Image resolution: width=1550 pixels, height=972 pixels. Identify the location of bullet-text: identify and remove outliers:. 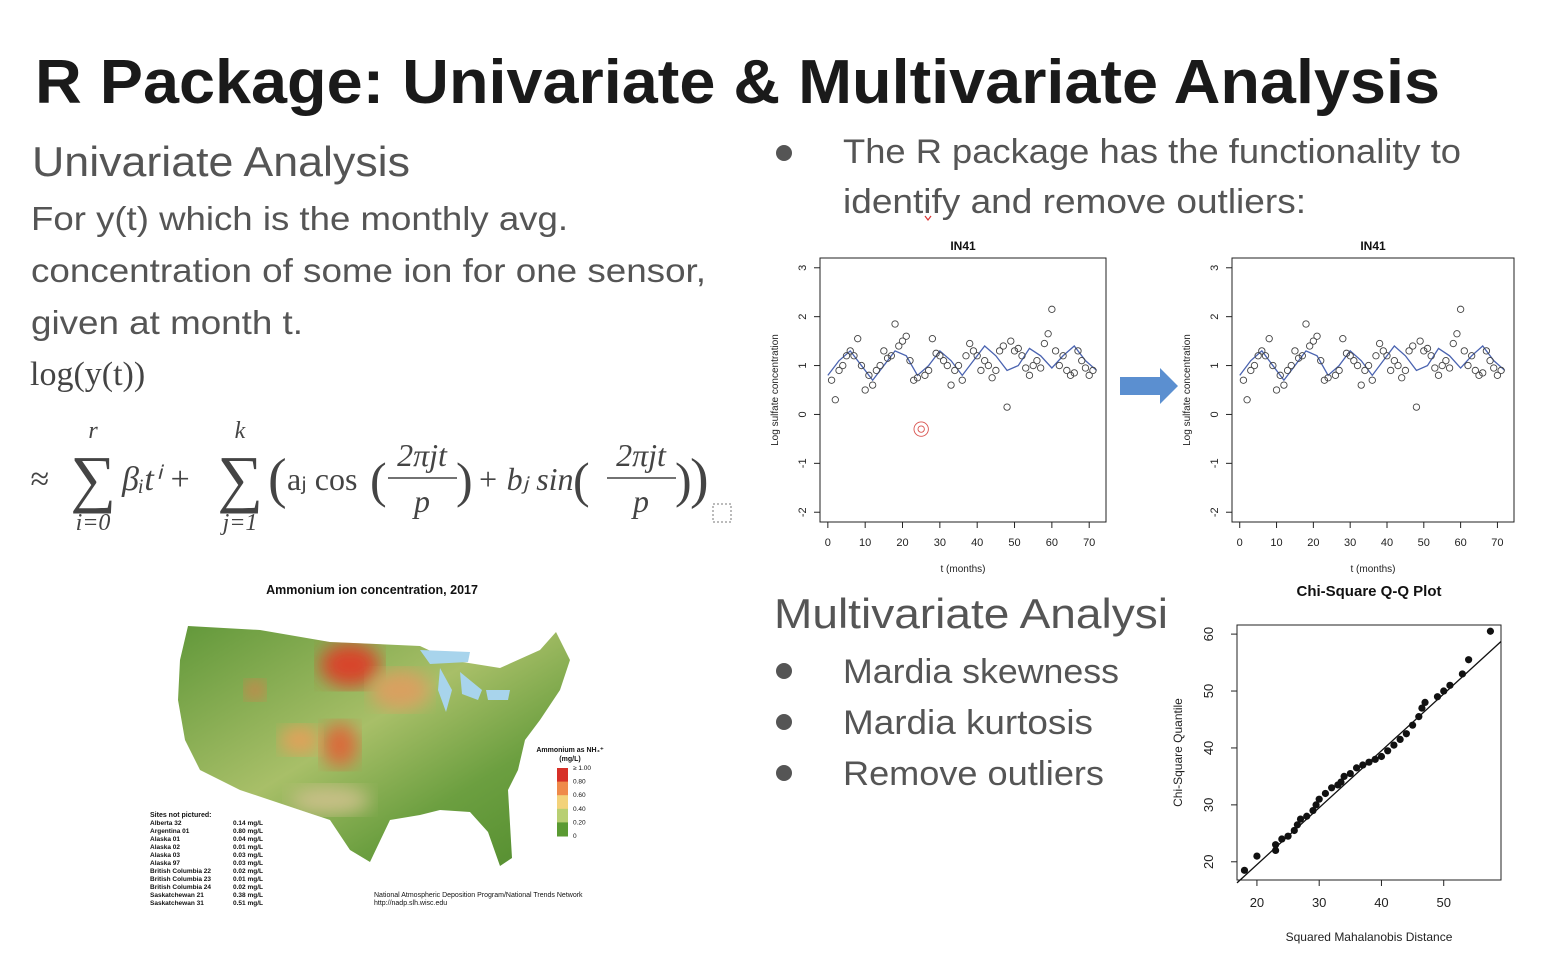
(1074, 202).